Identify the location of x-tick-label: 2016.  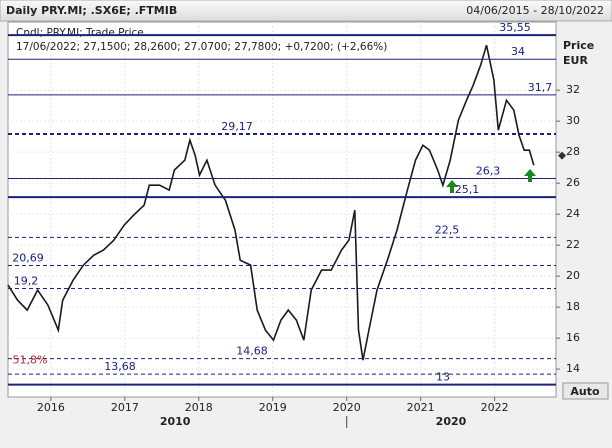
(51, 407).